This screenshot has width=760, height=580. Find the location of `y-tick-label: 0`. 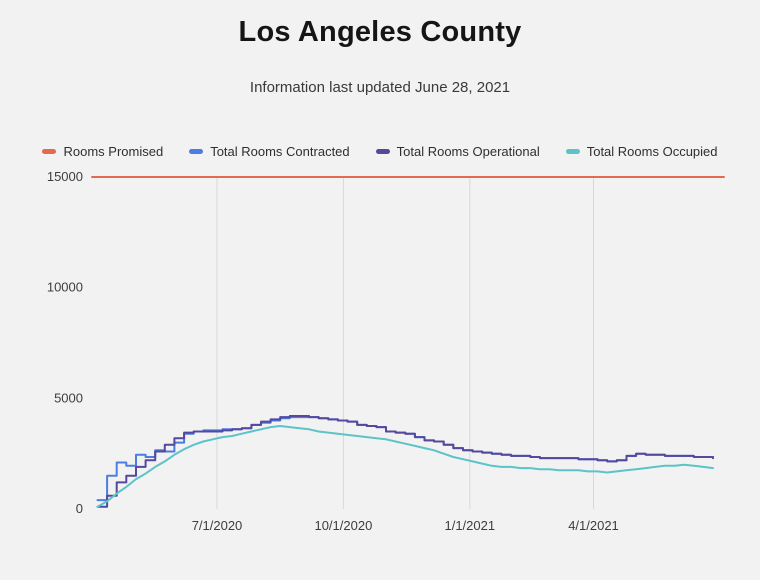

y-tick-label: 0 is located at coordinates (79, 508).